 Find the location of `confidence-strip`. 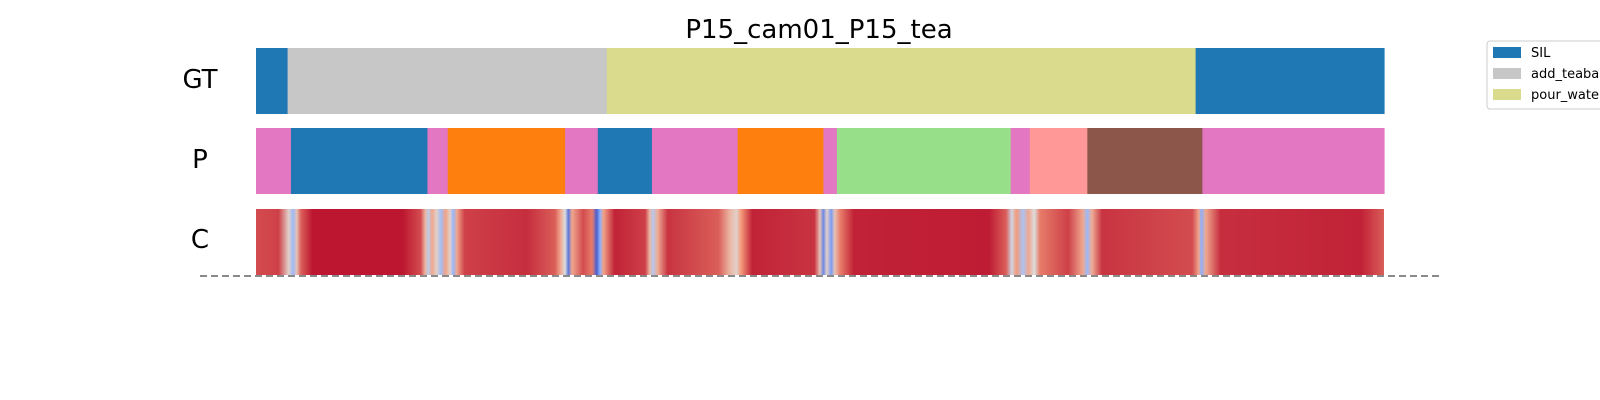

confidence-strip is located at coordinates (820, 242).